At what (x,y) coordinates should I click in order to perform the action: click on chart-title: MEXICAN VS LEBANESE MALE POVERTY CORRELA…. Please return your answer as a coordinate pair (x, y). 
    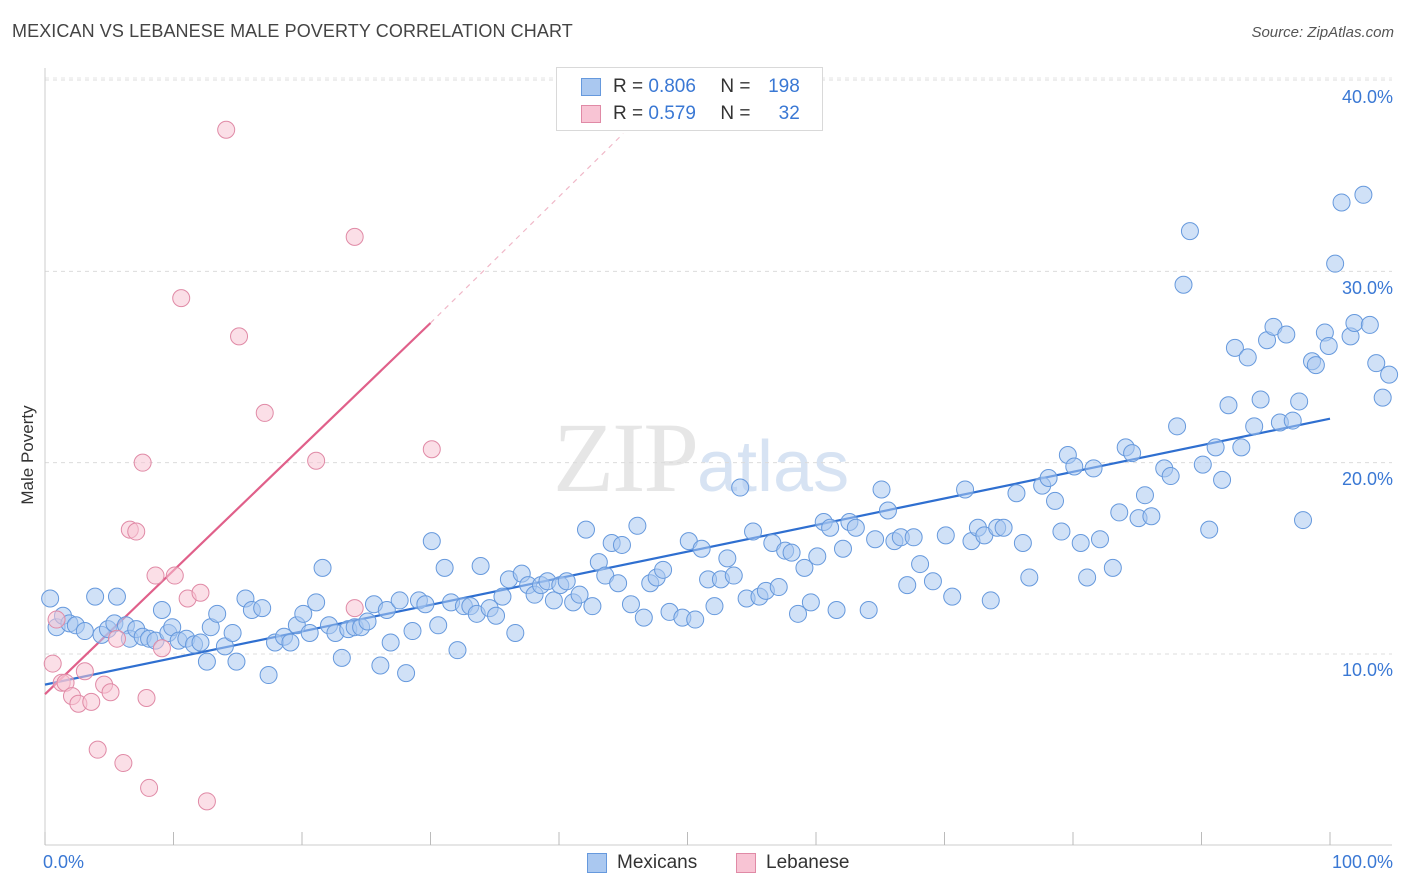
    Looking at the image, I should click on (292, 31).